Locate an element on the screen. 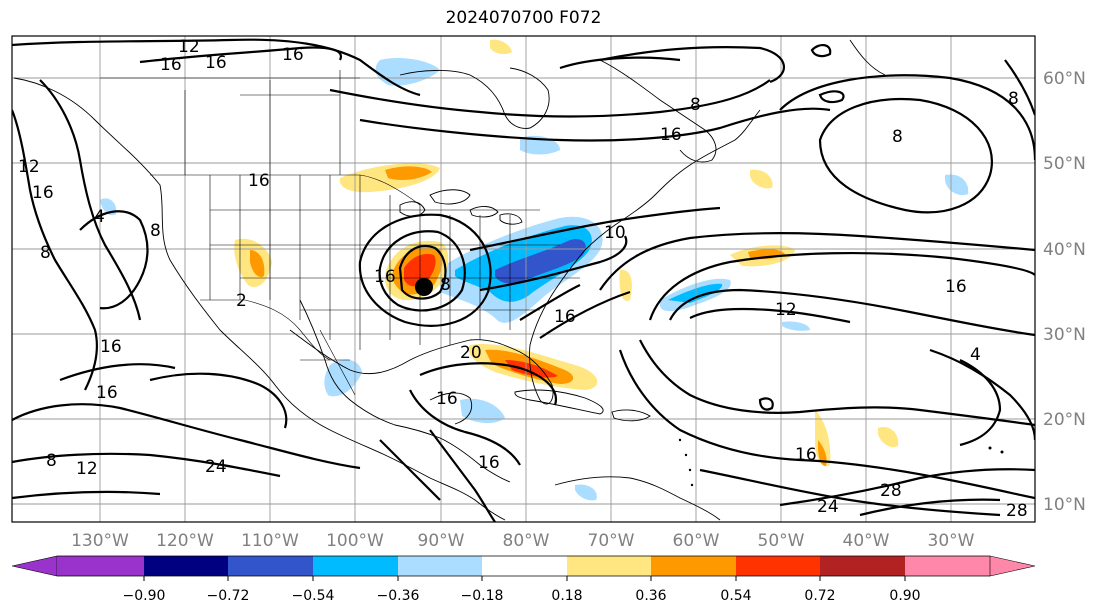 The height and width of the screenshot is (615, 1105). colorbar-tick-label: 0.72 is located at coordinates (819, 596).